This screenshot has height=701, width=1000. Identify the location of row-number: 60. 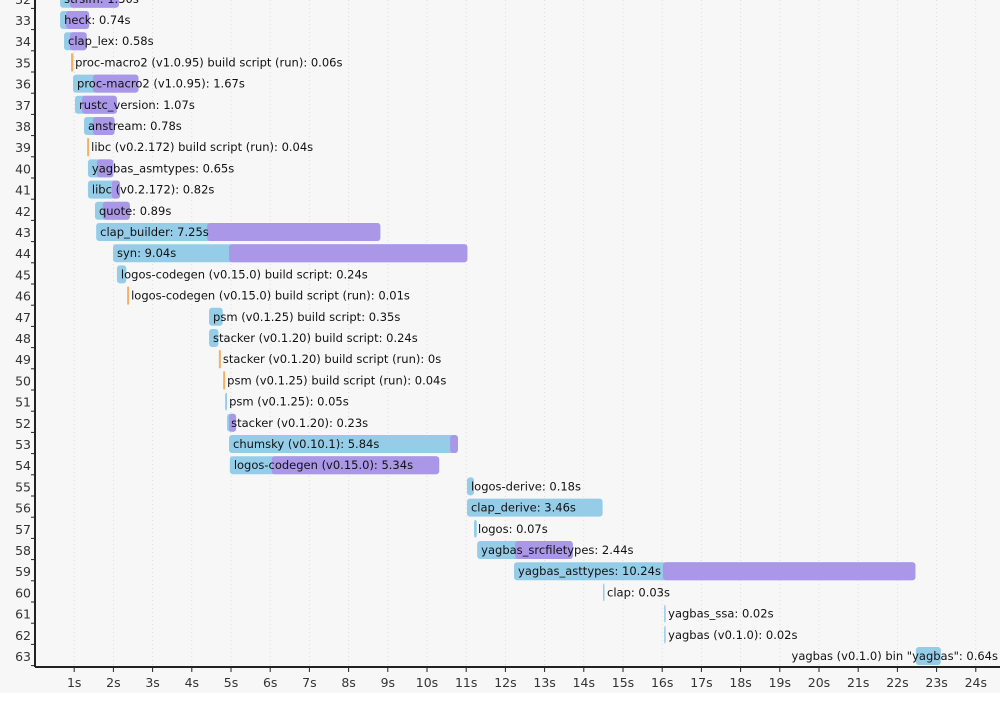
(23, 592).